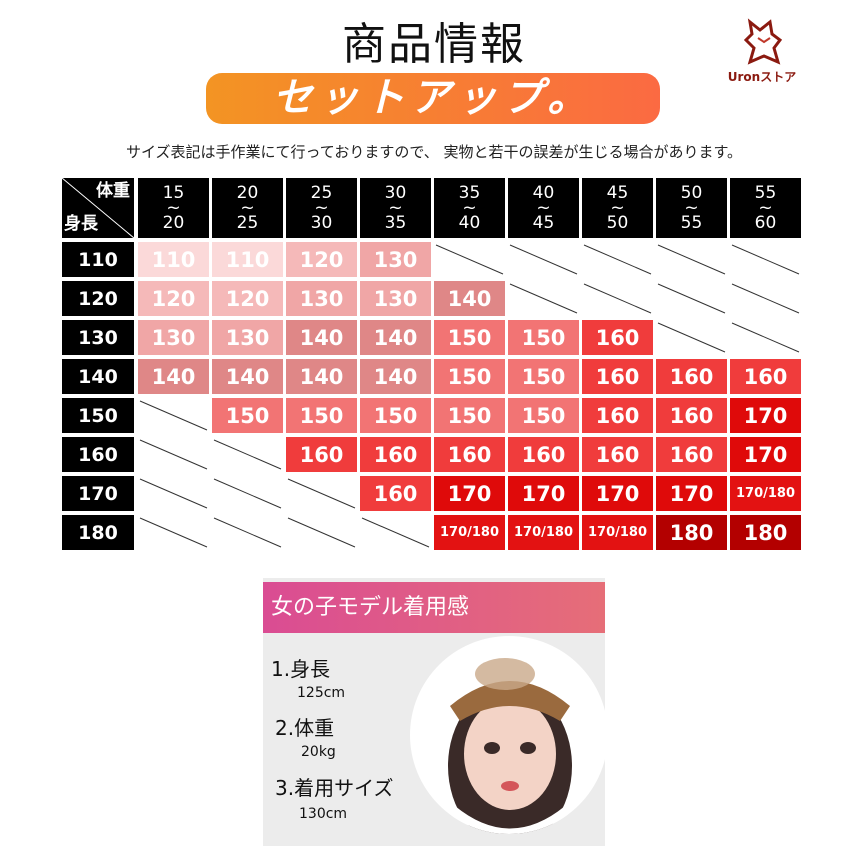 This screenshot has width=868, height=868. Describe the element at coordinates (113, 191) in the screenshot. I see `weight-axis-label: 体重` at that location.